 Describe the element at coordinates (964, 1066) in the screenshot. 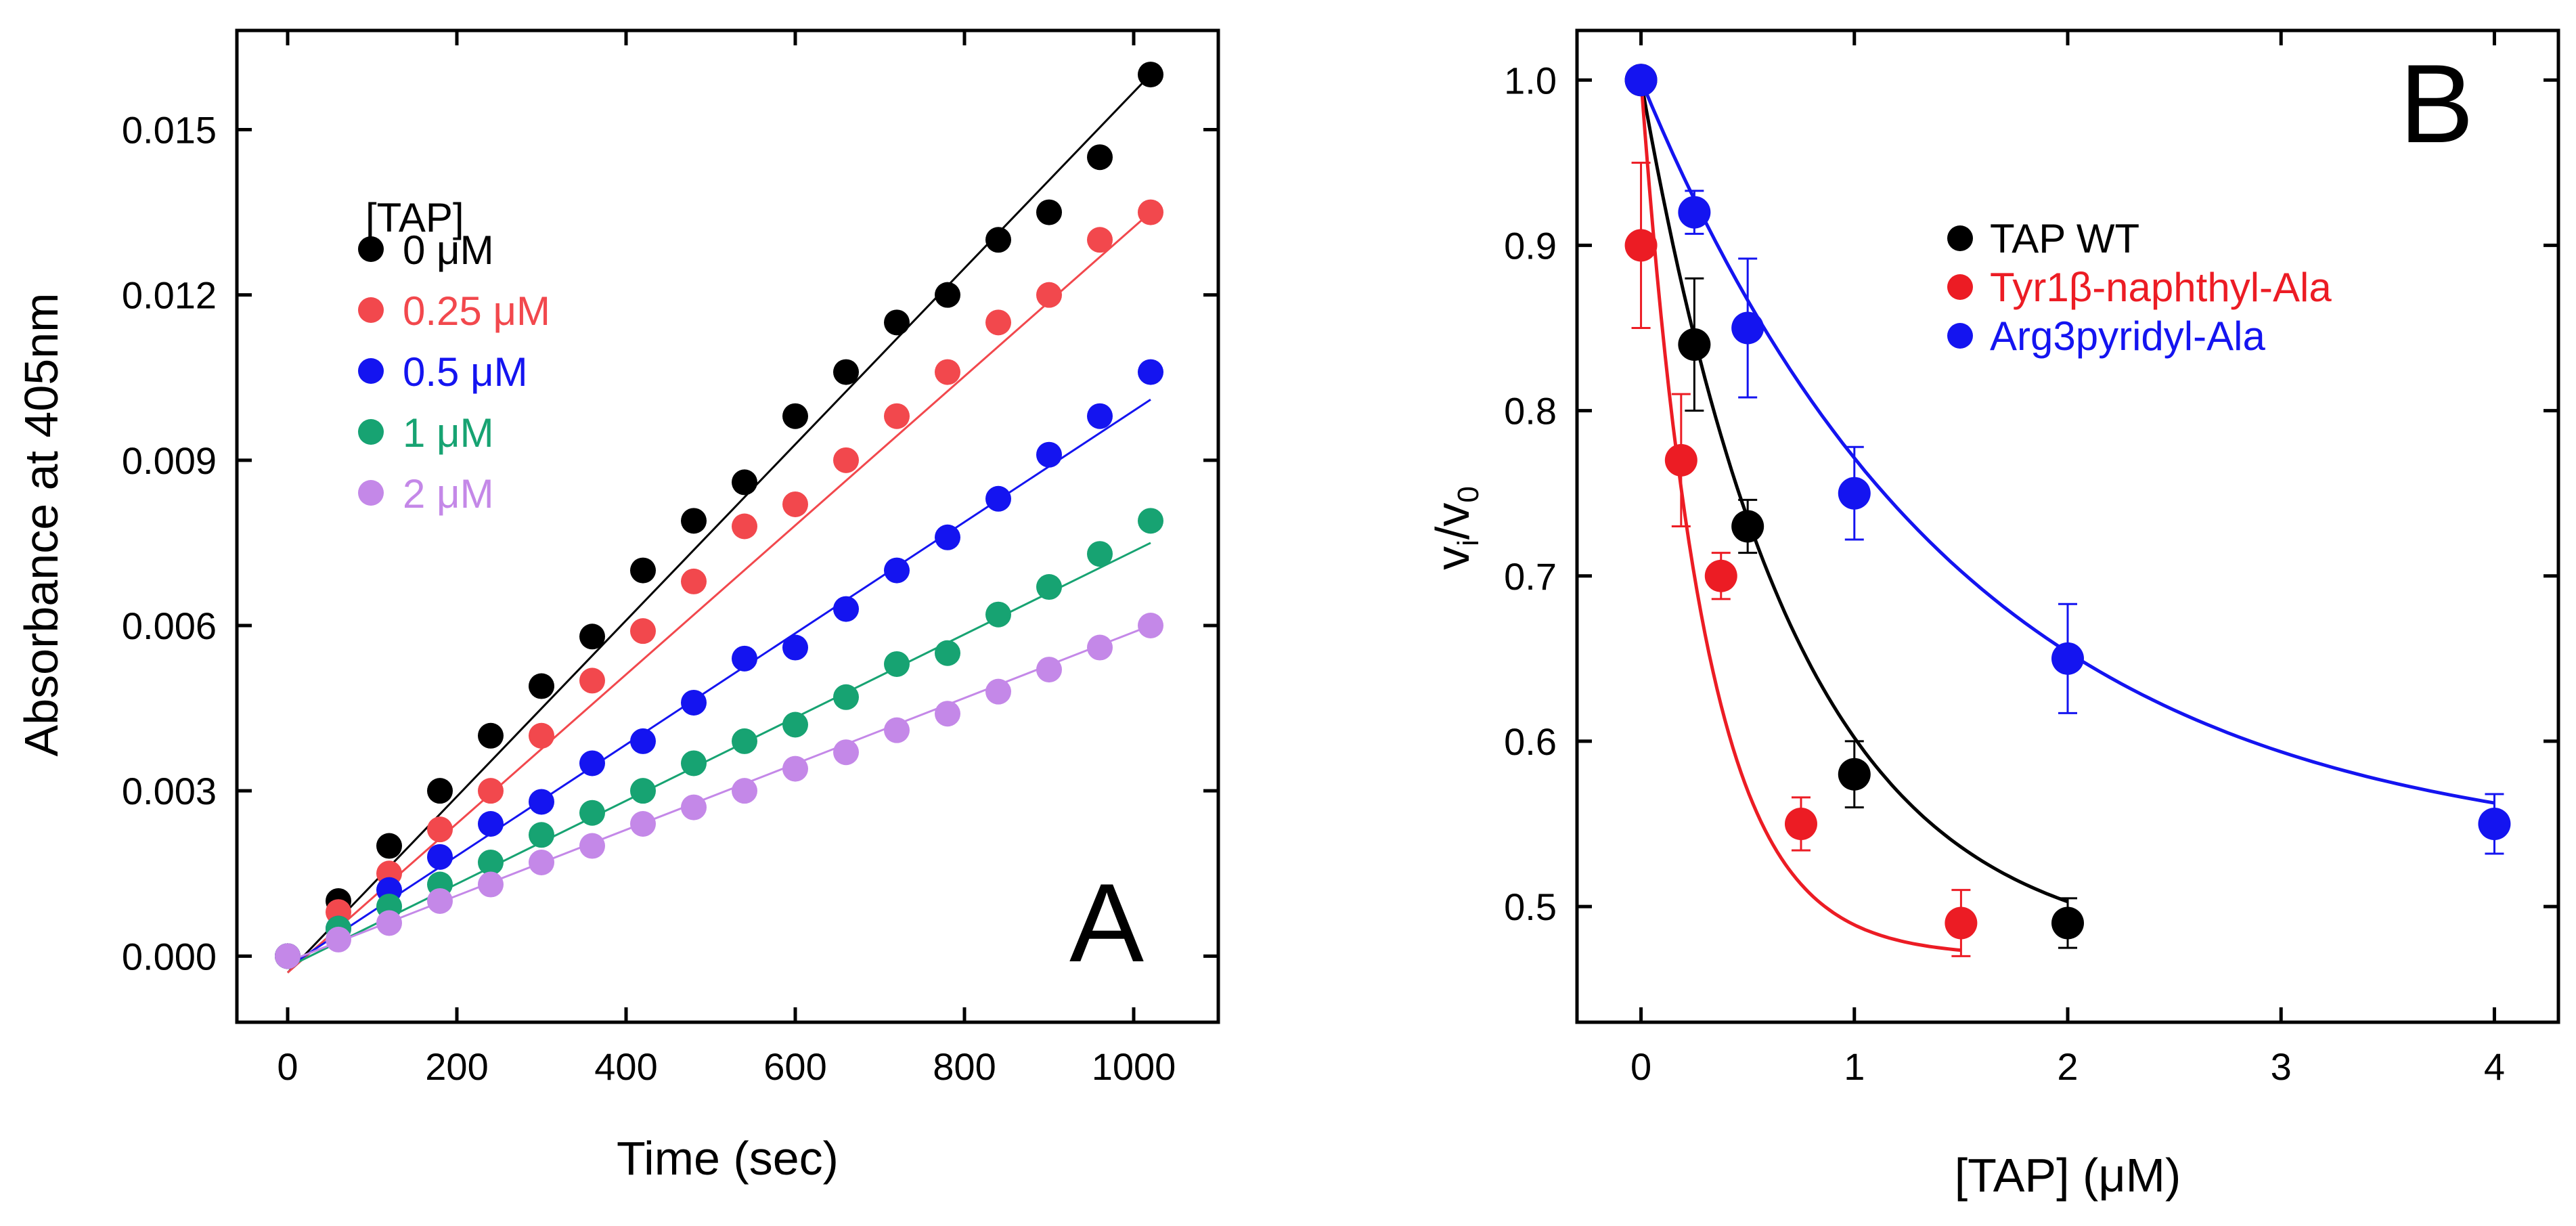

I see `a-x-tick-label: 800` at that location.